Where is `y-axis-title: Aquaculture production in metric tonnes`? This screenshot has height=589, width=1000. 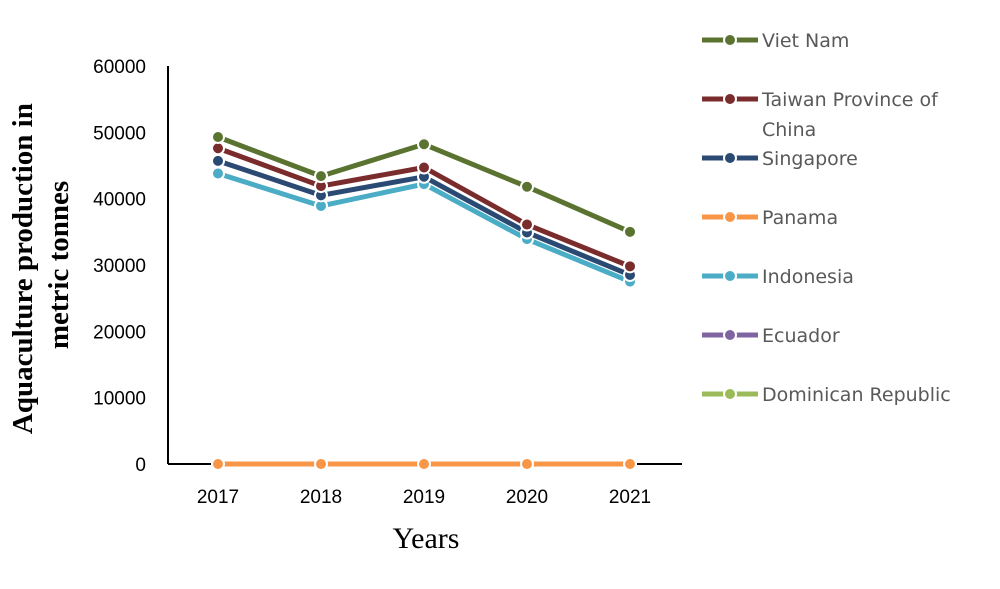
y-axis-title: Aquaculture production in metric tonnes is located at coordinates (41, 265).